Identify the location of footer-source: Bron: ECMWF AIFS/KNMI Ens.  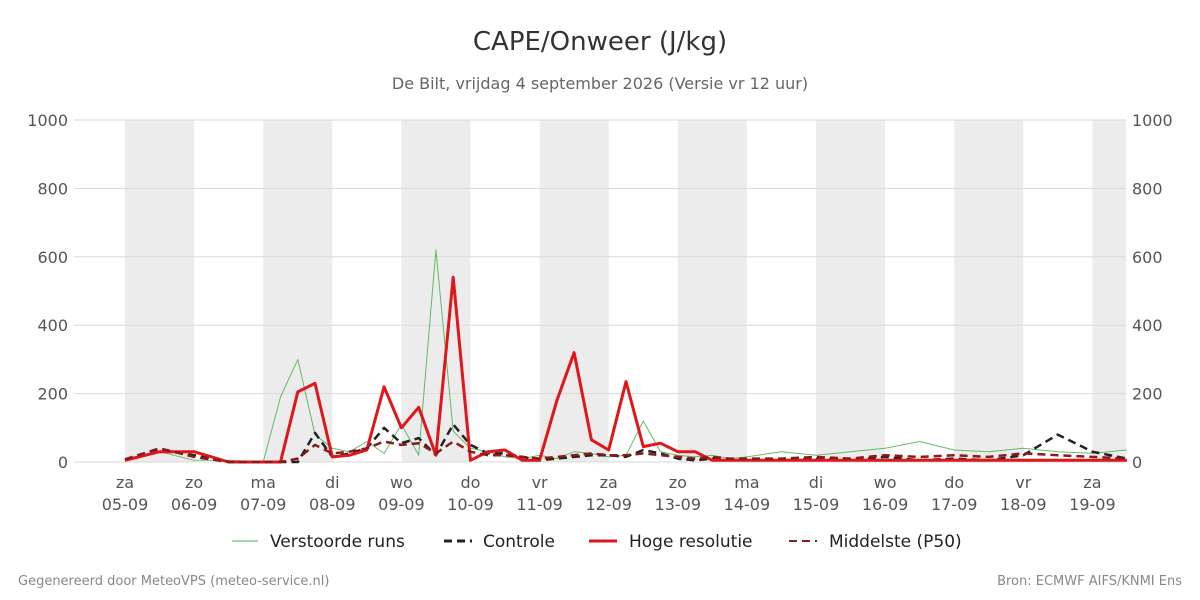
(1089, 581).